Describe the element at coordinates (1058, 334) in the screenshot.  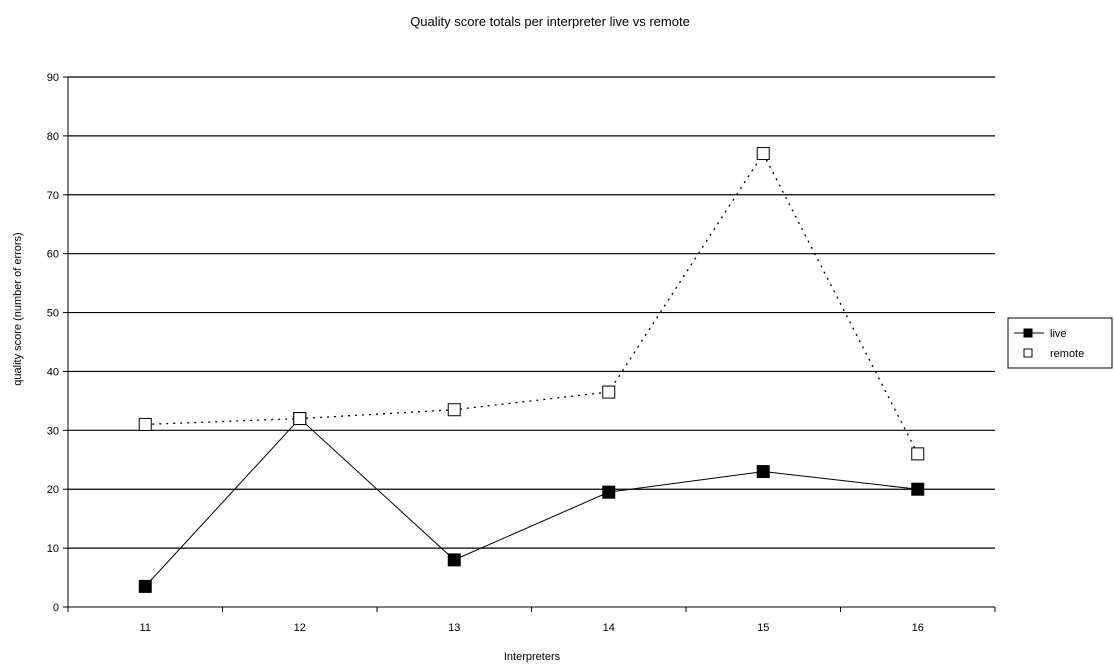
I see `legend-label: live` at that location.